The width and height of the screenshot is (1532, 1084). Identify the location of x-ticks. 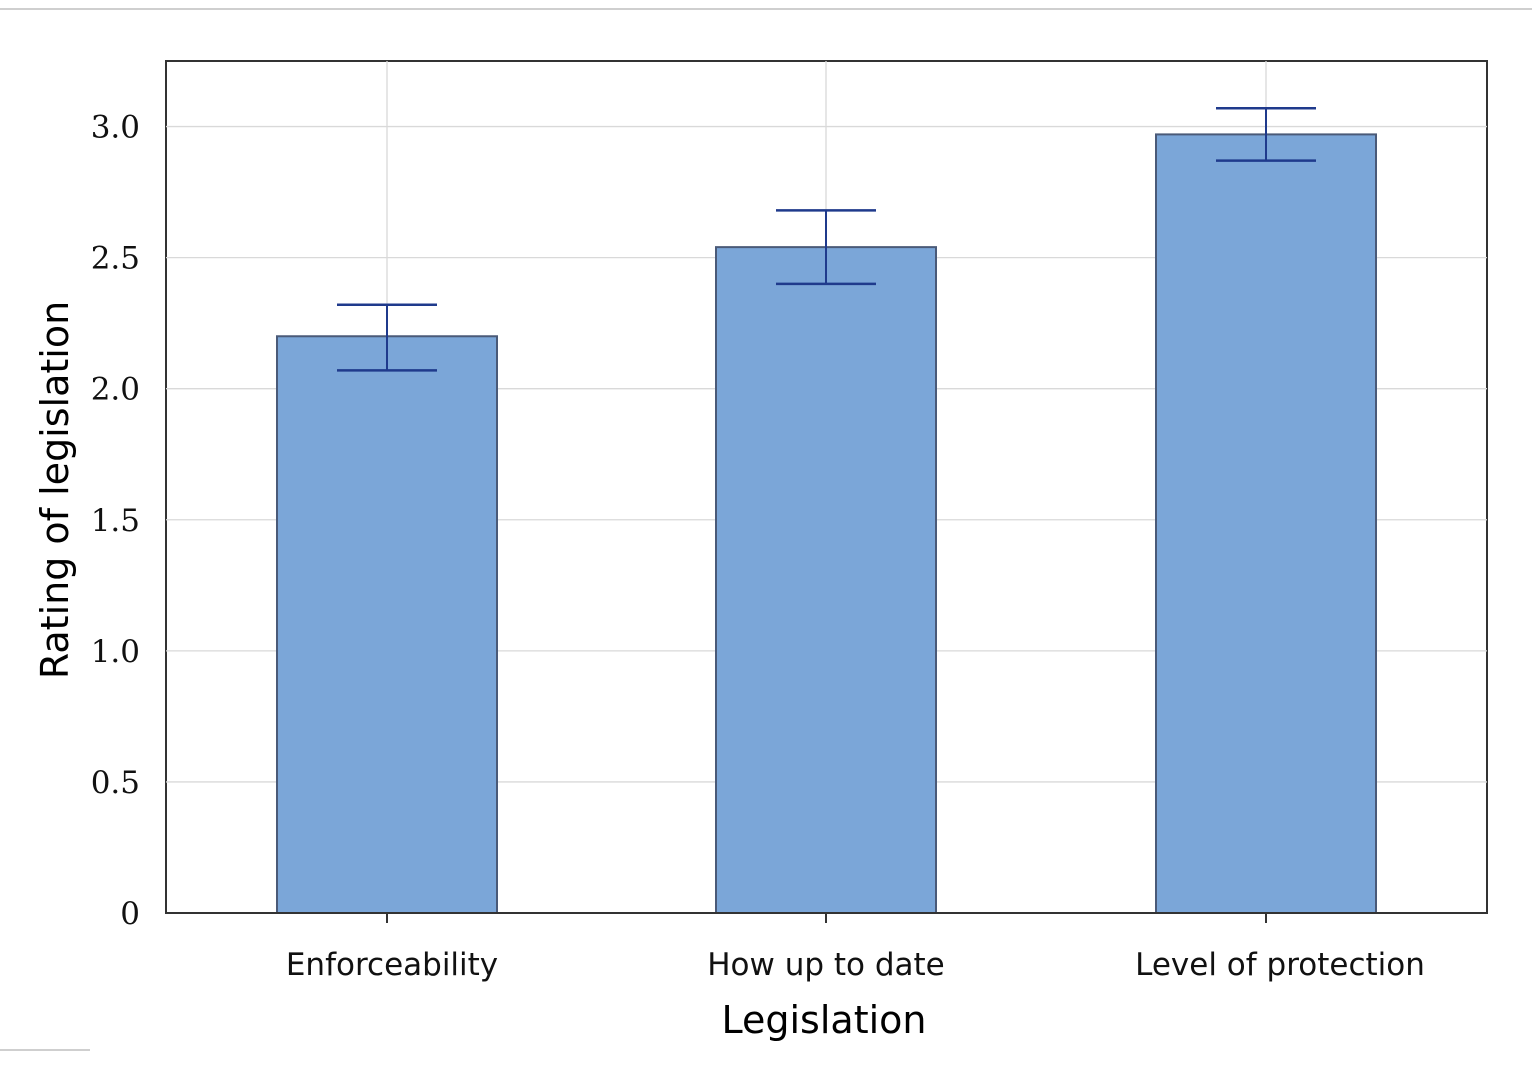
(826, 918).